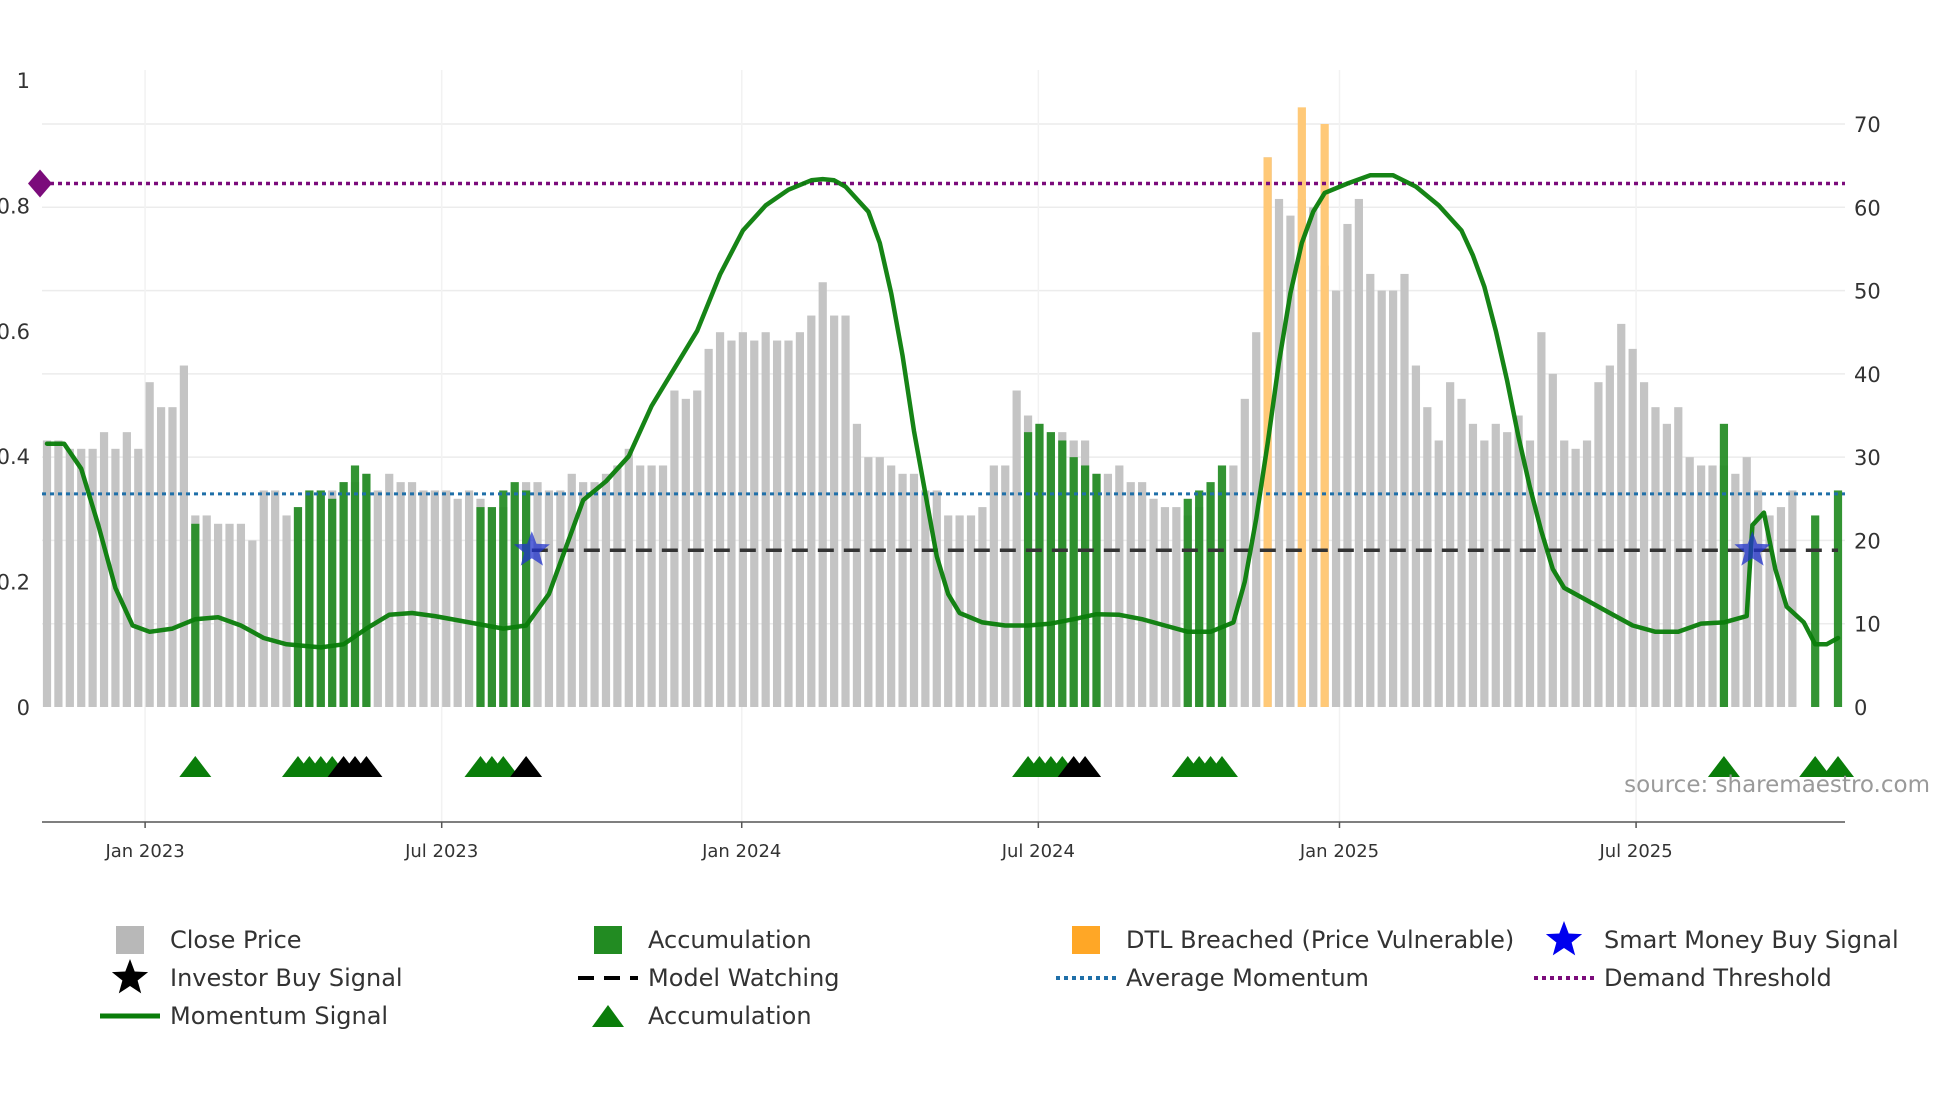 This screenshot has width=1960, height=1106. What do you see at coordinates (15, 583) in the screenshot?
I see `left-axis-tick-label: 0.2` at bounding box center [15, 583].